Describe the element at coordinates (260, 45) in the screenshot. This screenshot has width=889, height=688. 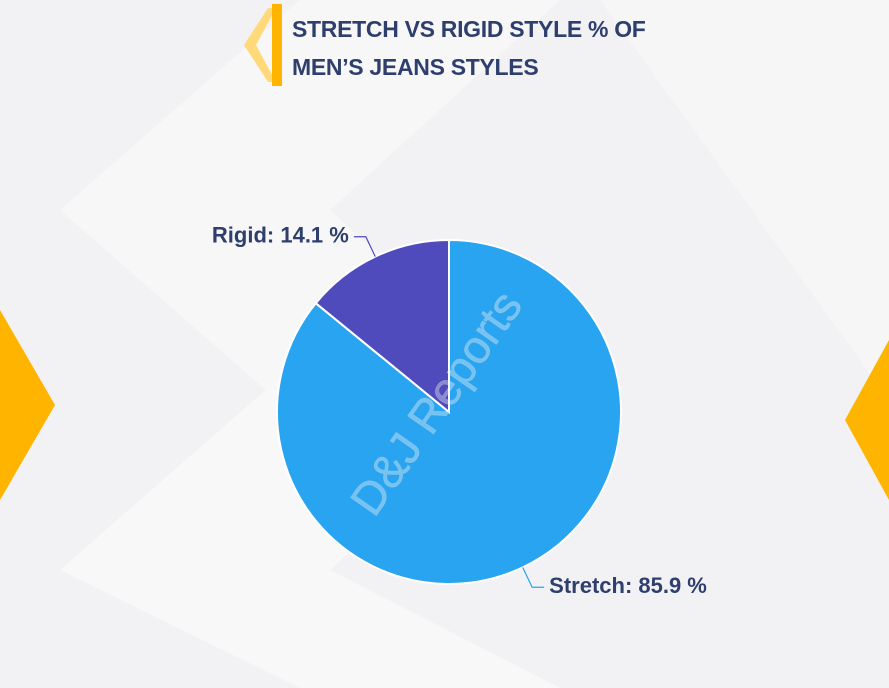
I see `title-chevron` at that location.